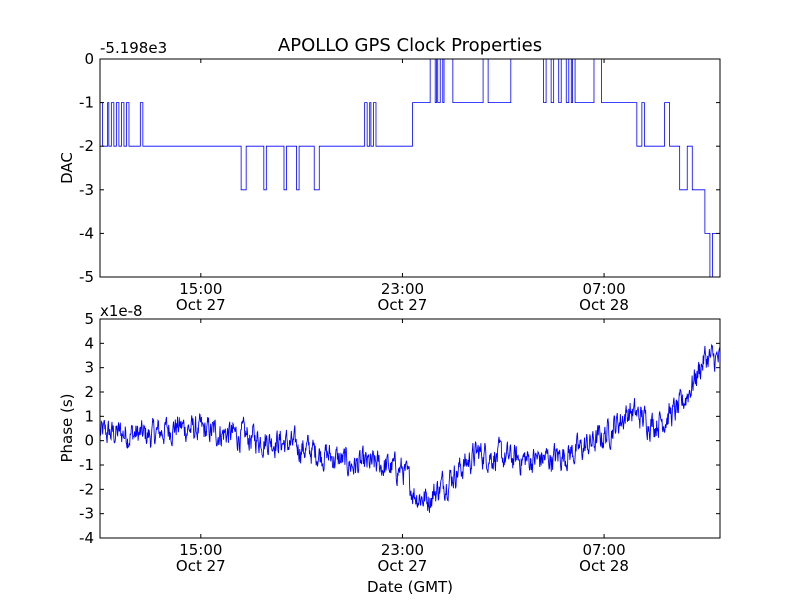 Image resolution: width=800 pixels, height=600 pixels. I want to click on phase-y-tick-label: 5, so click(89, 319).